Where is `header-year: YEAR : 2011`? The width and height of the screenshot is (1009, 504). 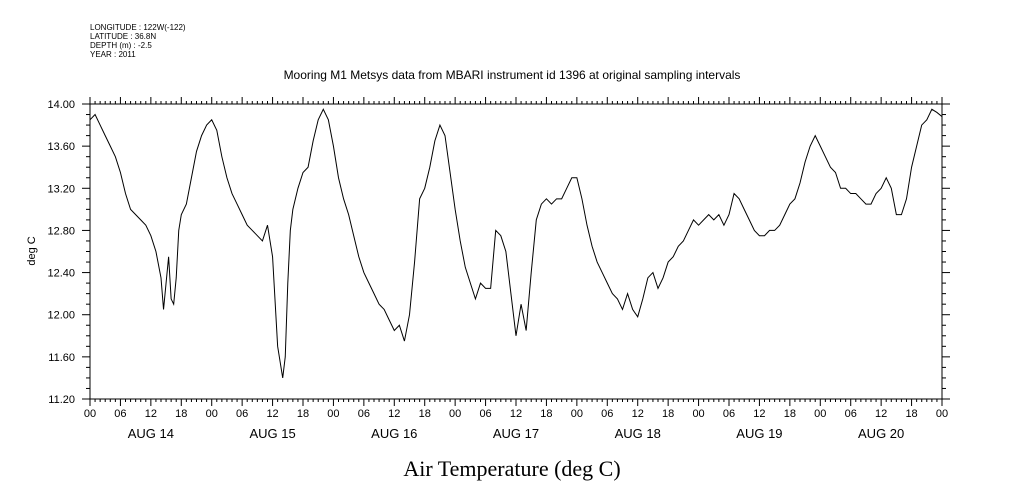 header-year: YEAR : 2011 is located at coordinates (113, 54).